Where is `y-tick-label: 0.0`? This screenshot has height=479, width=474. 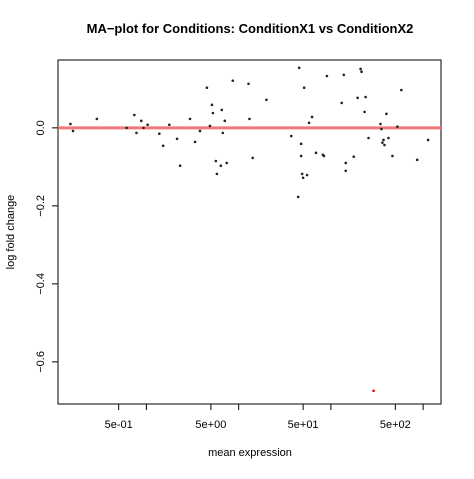 y-tick-label: 0.0 is located at coordinates (41, 127).